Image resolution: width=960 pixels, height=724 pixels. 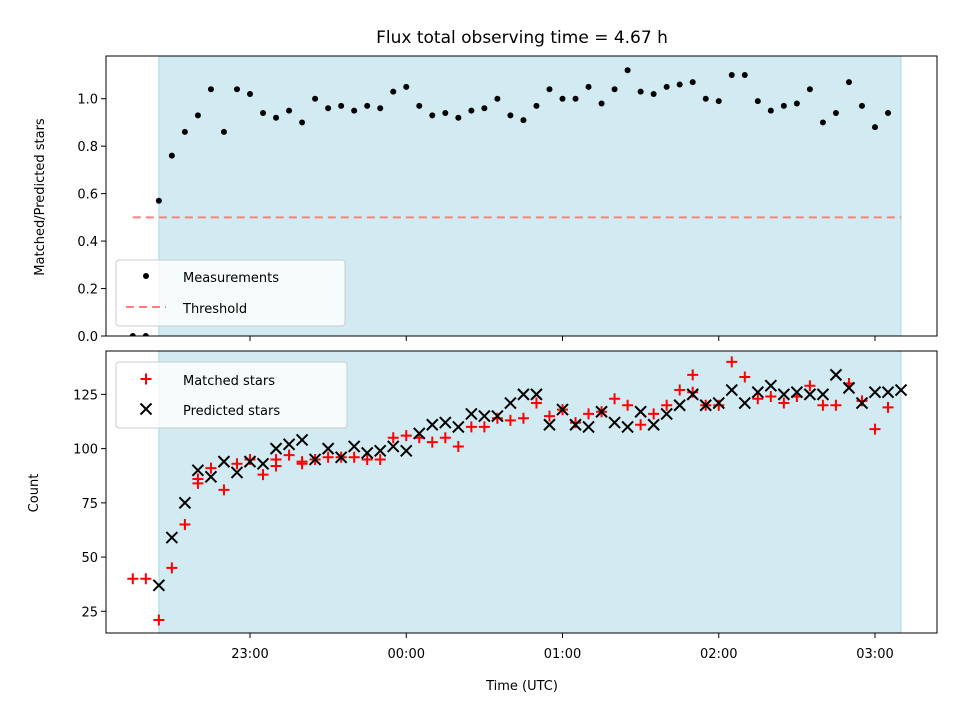 I want to click on x-tick-label: 03:00, so click(x=874, y=654).